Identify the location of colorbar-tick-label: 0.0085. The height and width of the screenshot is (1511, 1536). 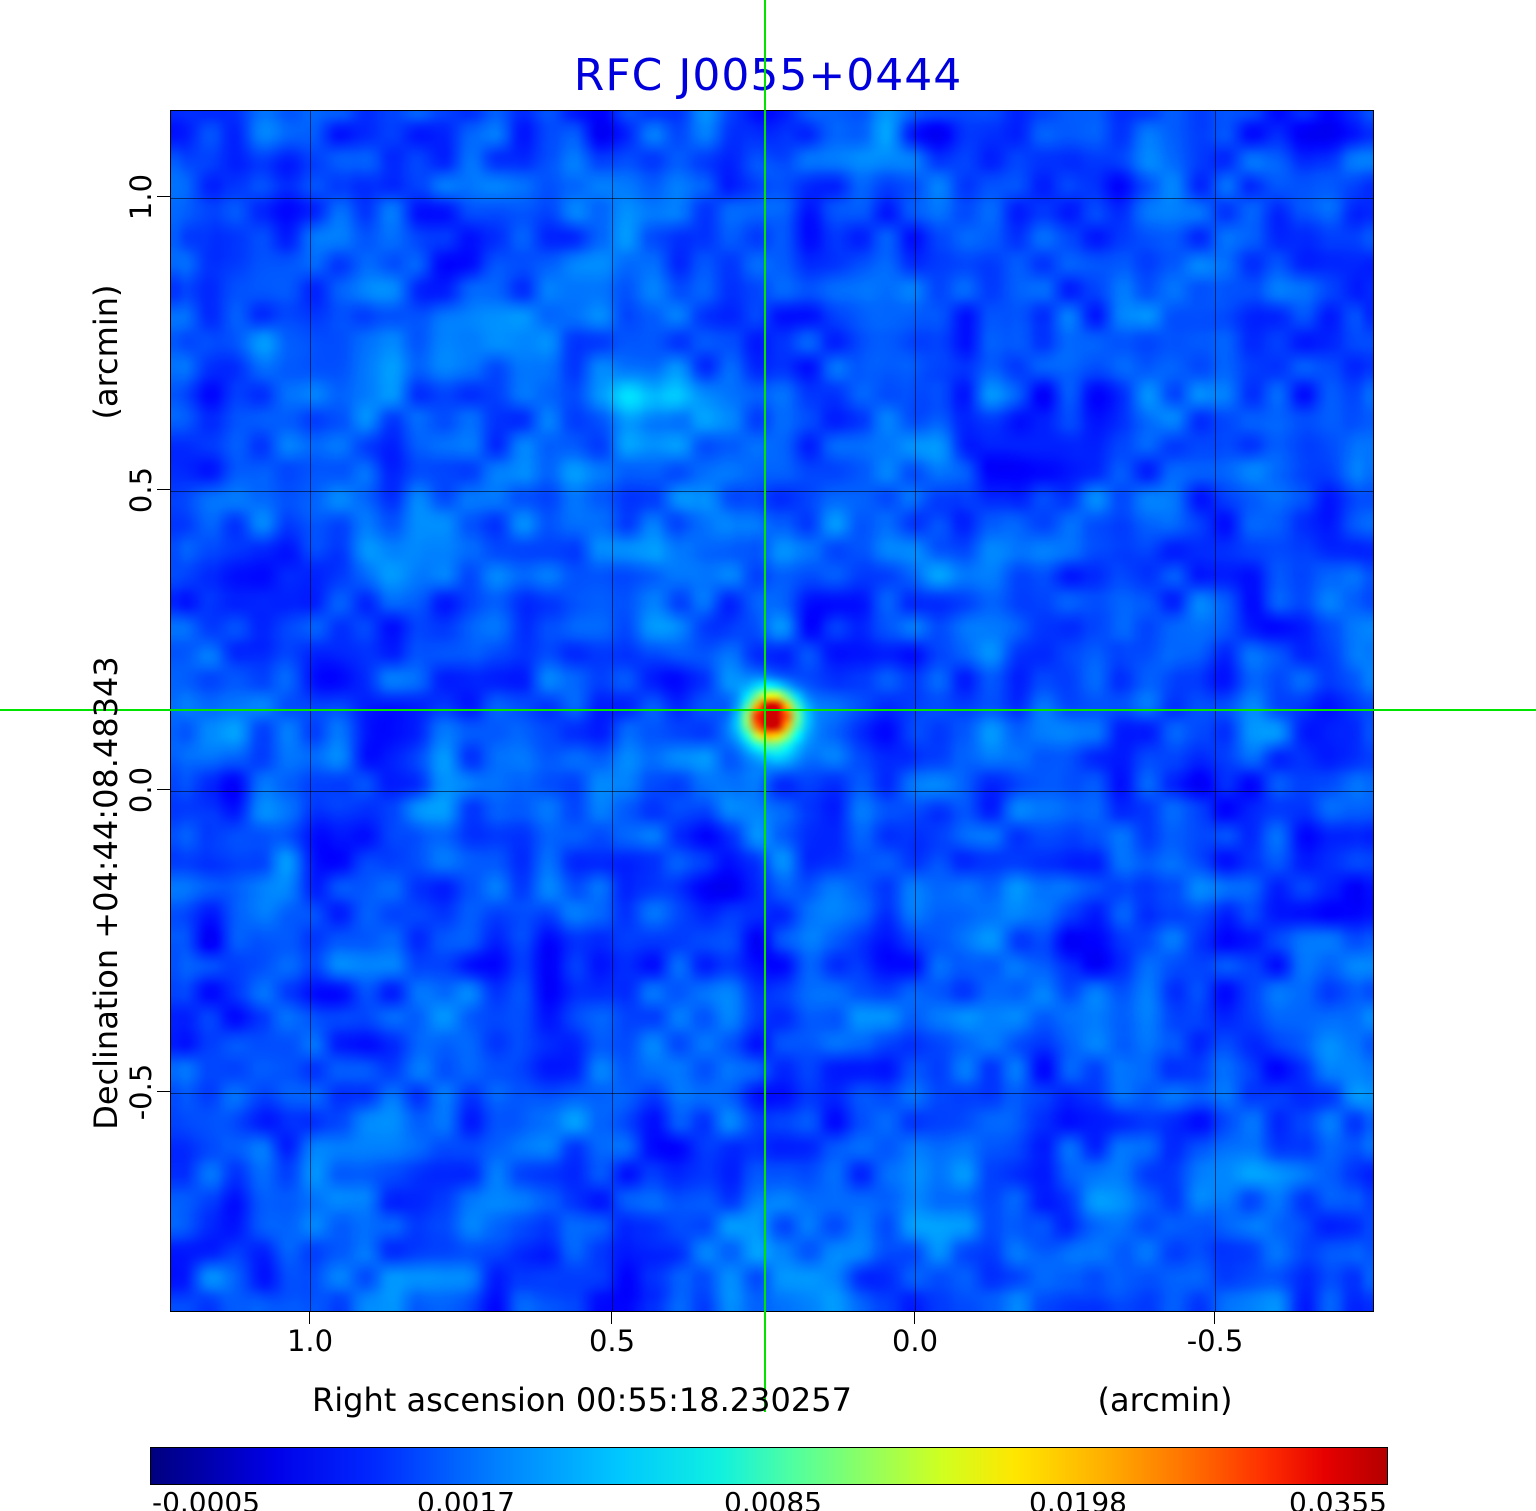
(773, 1498).